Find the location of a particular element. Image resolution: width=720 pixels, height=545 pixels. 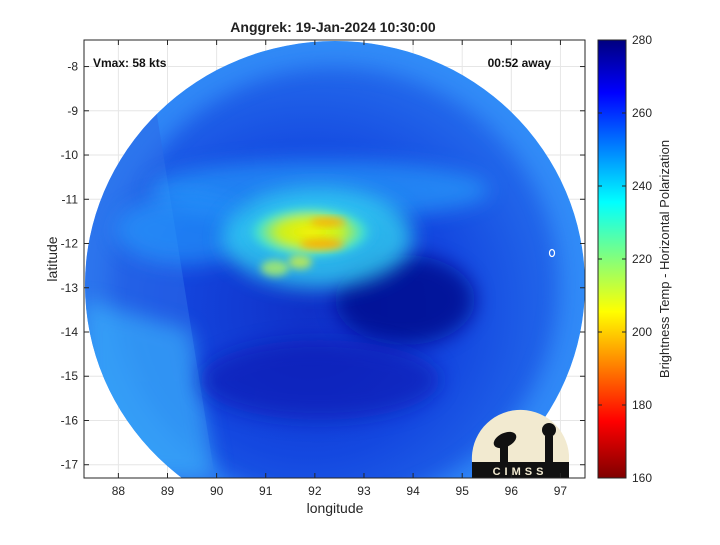

y-tick-label: -13 is located at coordinates (70, 288).